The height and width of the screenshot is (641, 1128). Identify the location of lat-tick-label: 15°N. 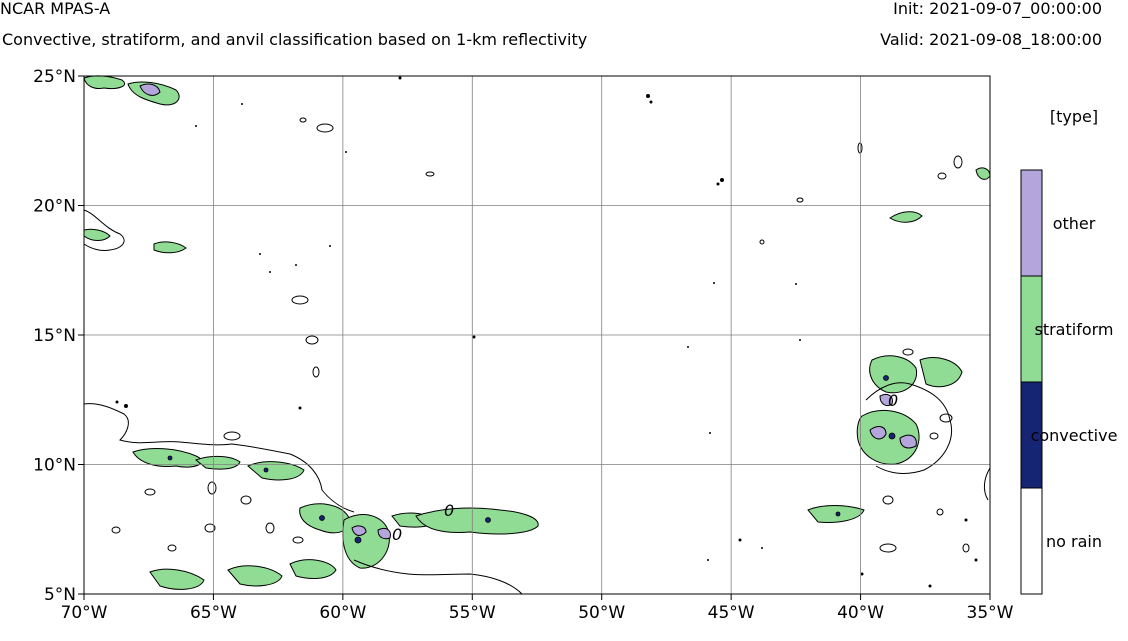
(54, 336).